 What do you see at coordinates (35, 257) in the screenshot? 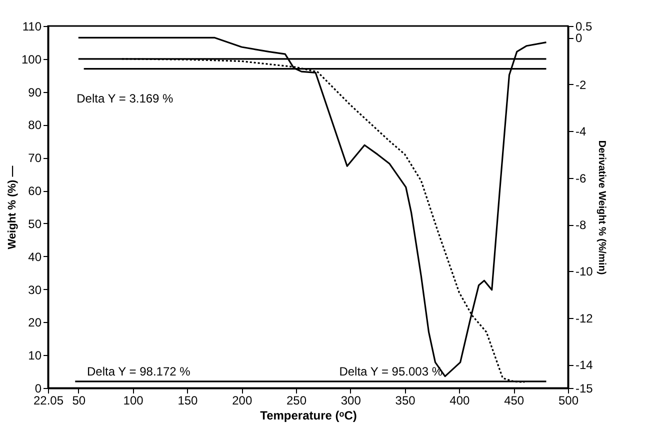
I see `y-tick-label: 40` at bounding box center [35, 257].